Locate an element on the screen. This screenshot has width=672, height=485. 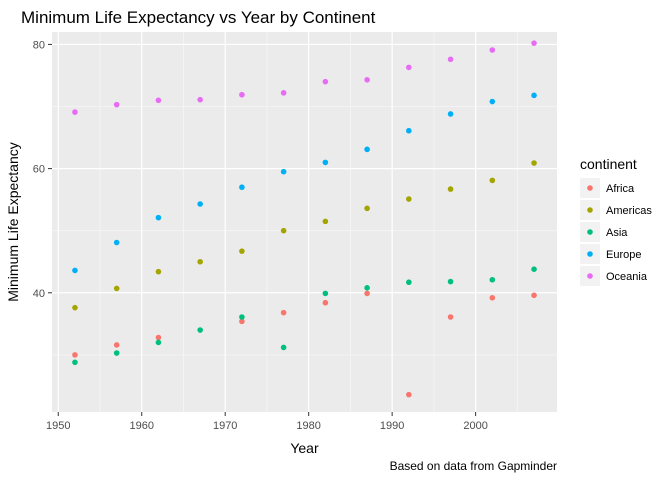
x-axis-tick-label: 1990 is located at coordinates (392, 426).